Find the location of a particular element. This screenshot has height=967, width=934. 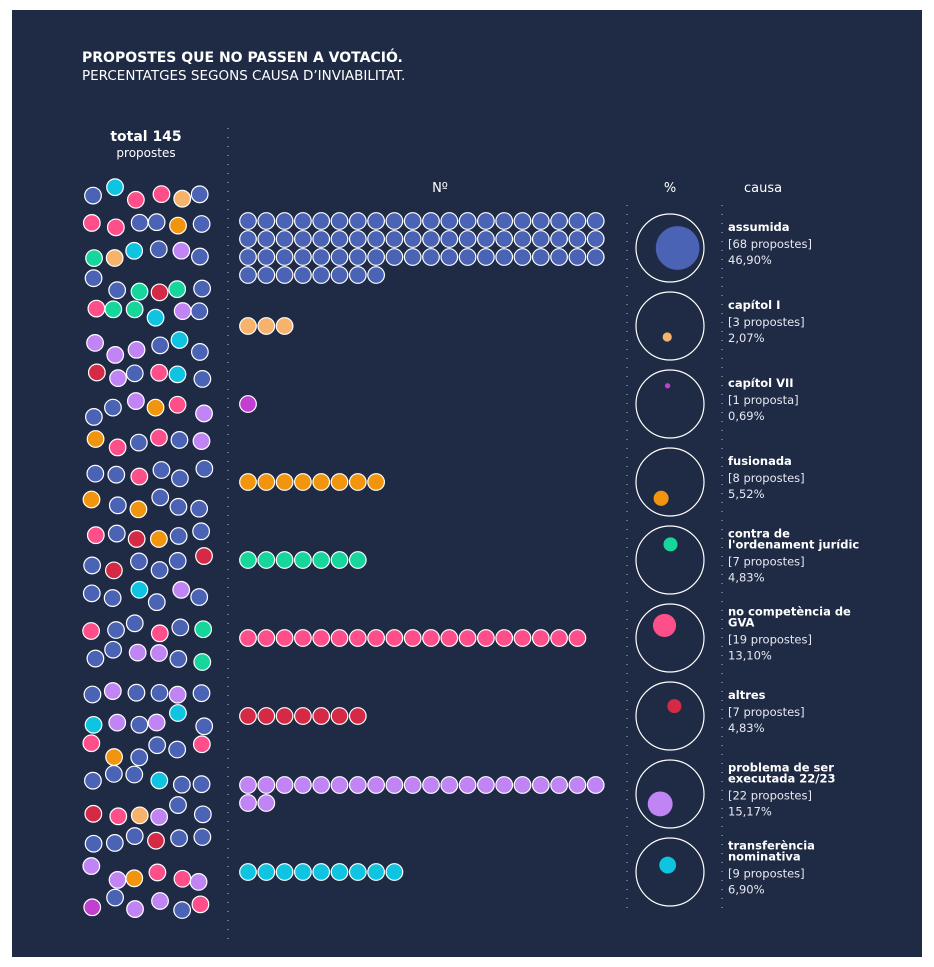

percent-label: 13,10% is located at coordinates (750, 655).